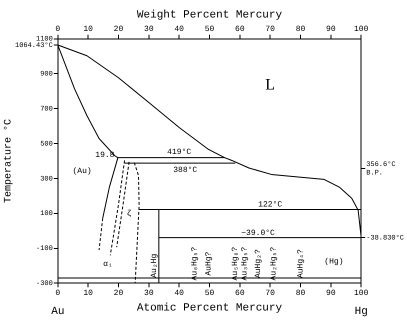 The height and width of the screenshot is (320, 407). I want to click on x2-tick-label: 60, so click(240, 29).